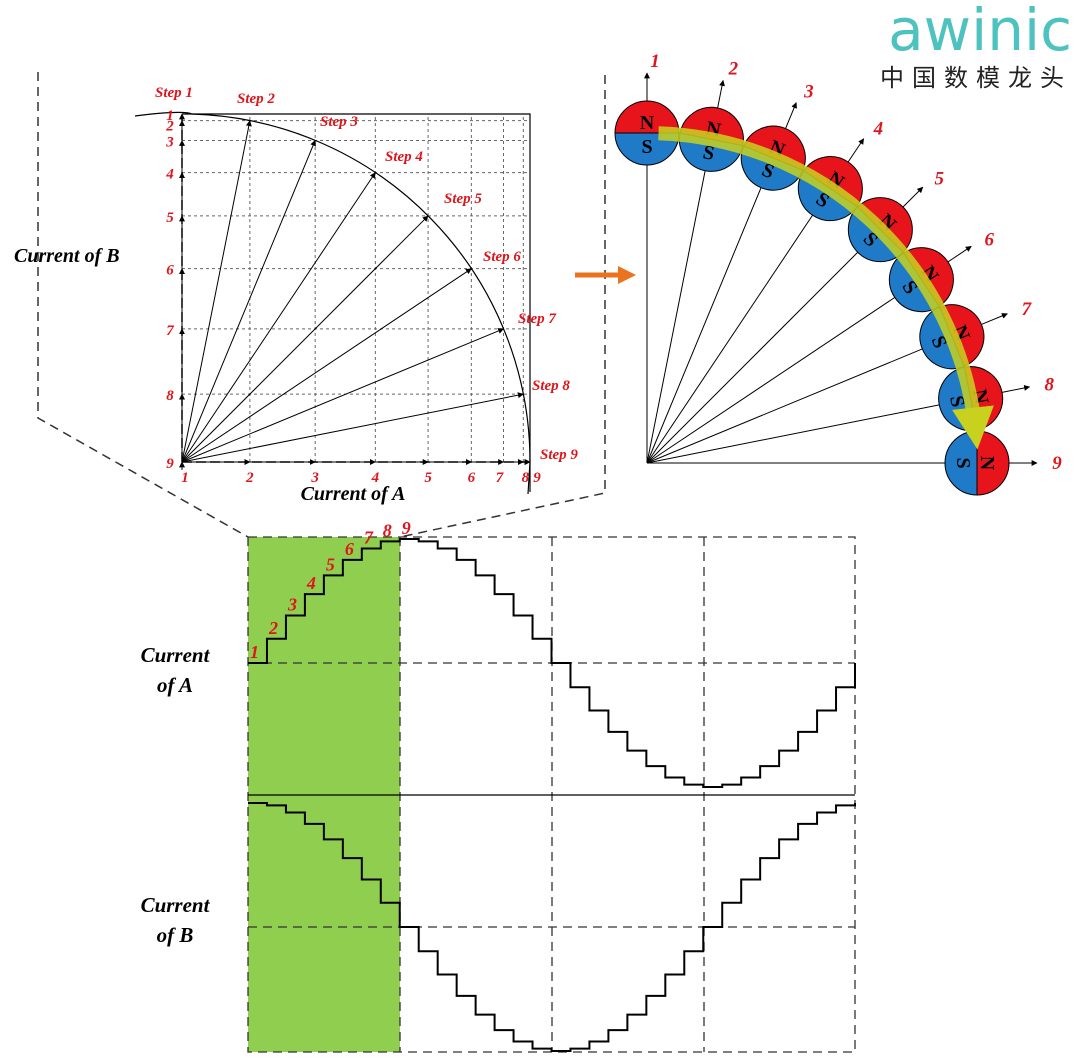  What do you see at coordinates (249, 478) in the screenshot?
I see `a-tick-label: 2` at bounding box center [249, 478].